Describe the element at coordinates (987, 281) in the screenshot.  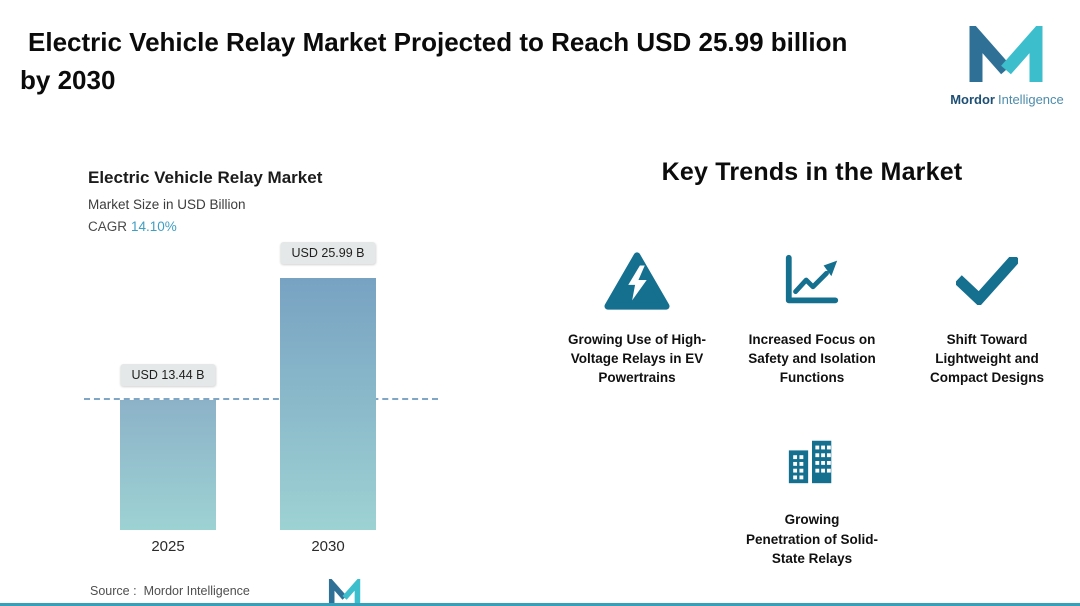
I see `checkmark-icon` at that location.